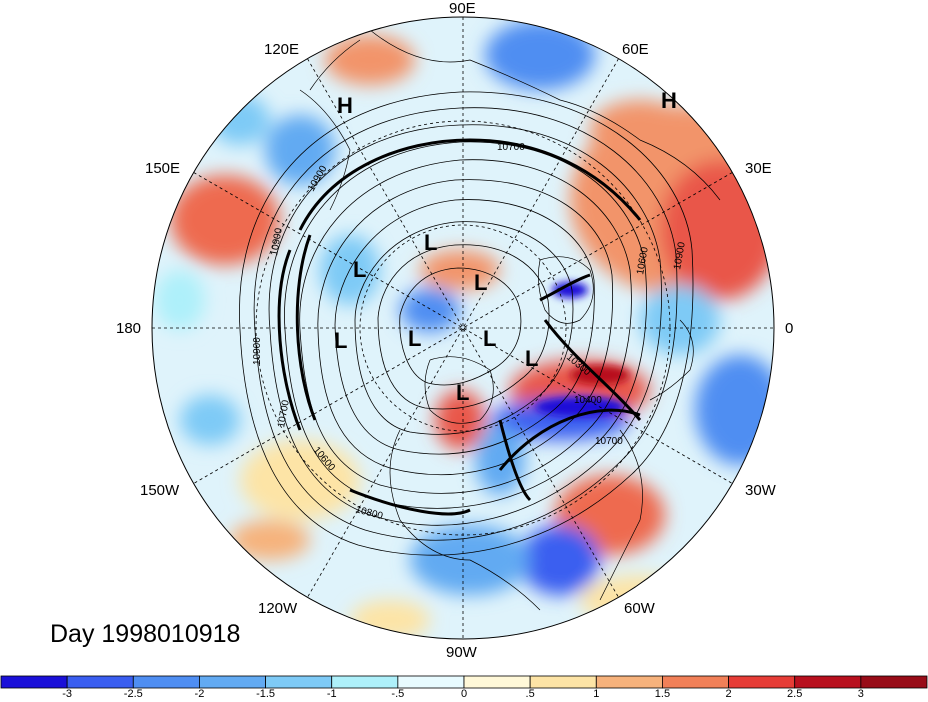  Describe the element at coordinates (728, 694) in the screenshot. I see `colorbar-tick-label: 2` at that location.